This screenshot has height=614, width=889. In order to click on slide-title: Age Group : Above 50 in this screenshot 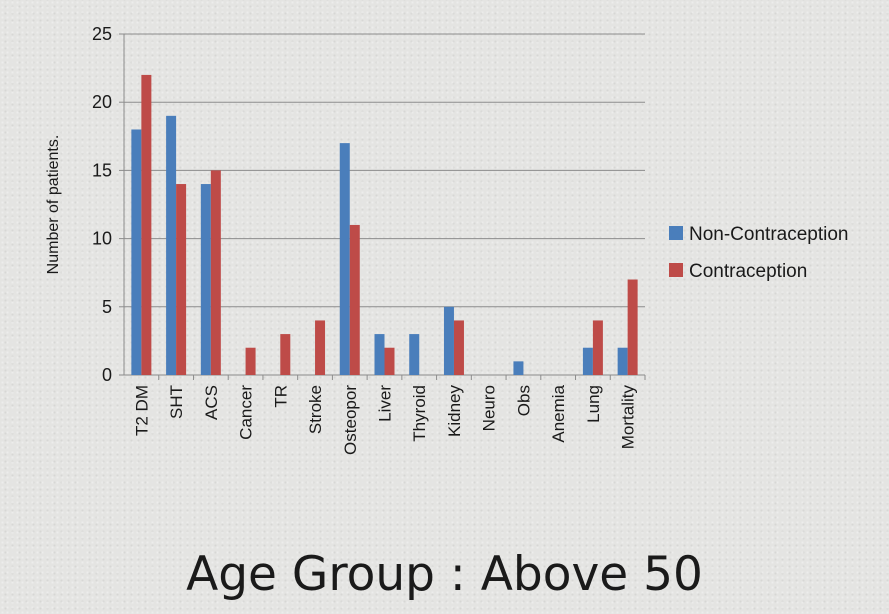, I will do `click(444, 575)`.